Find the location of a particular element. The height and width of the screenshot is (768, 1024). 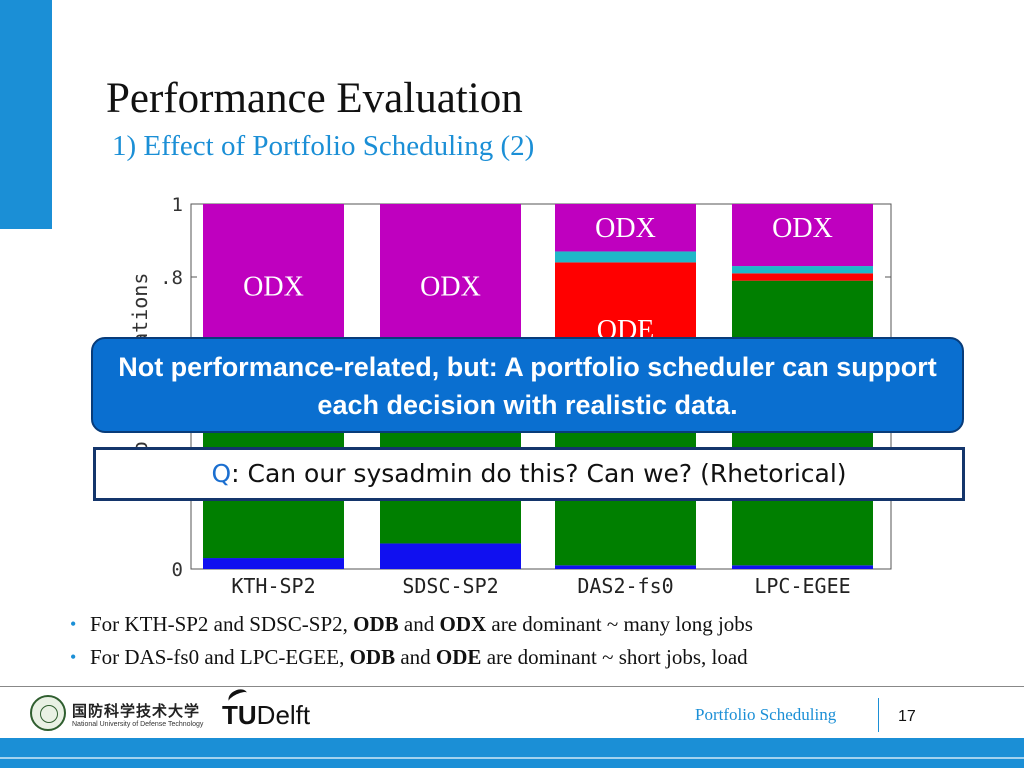

bullet-text: are dominant ~ short jobs, load is located at coordinates (614, 657).